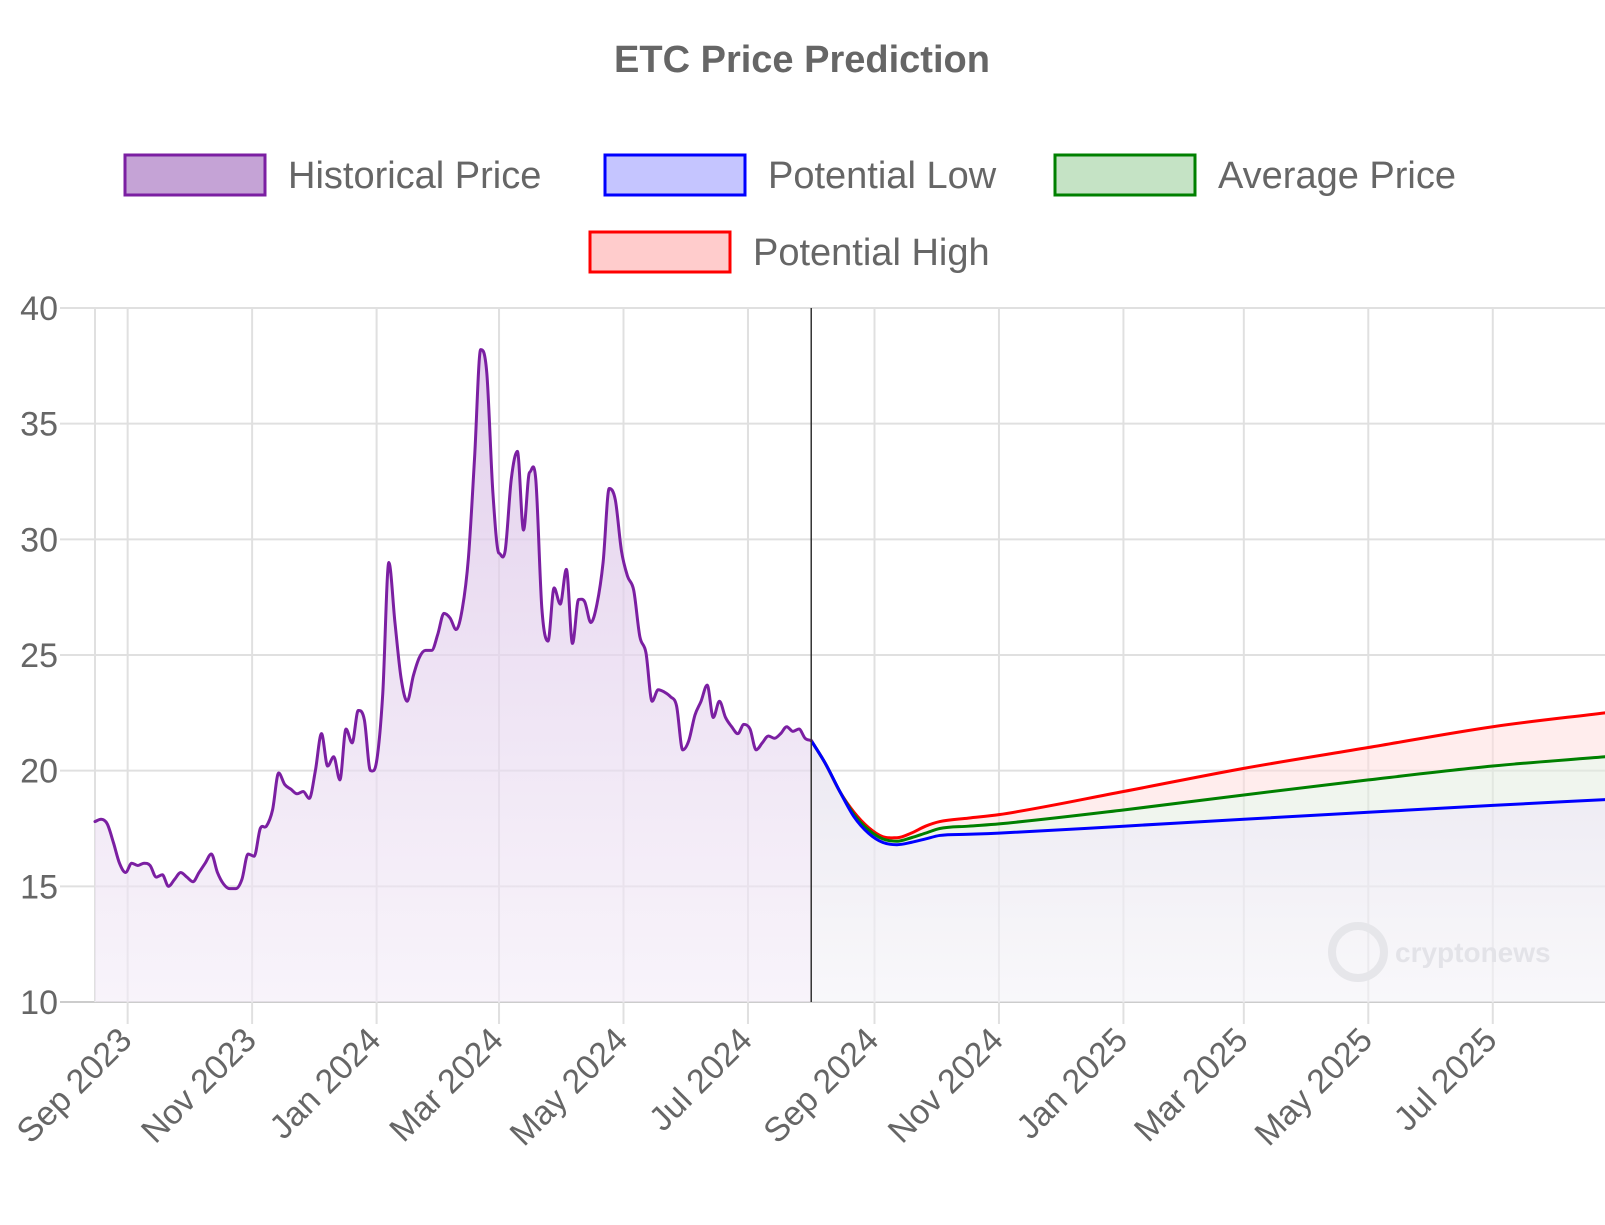  I want to click on legend-swatch-potential-low, so click(675, 175).